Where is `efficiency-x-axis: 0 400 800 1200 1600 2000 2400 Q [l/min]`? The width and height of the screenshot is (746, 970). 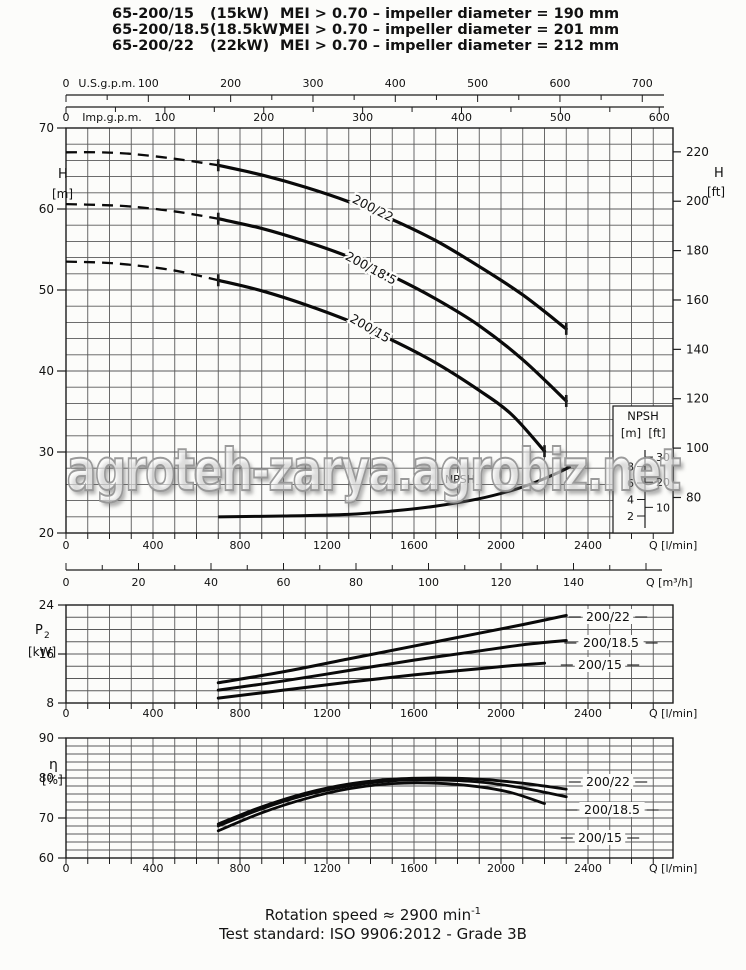
efficiency-x-axis: 0 400 800 1200 1600 2000 2400 Q [l/min] is located at coordinates (380, 866).